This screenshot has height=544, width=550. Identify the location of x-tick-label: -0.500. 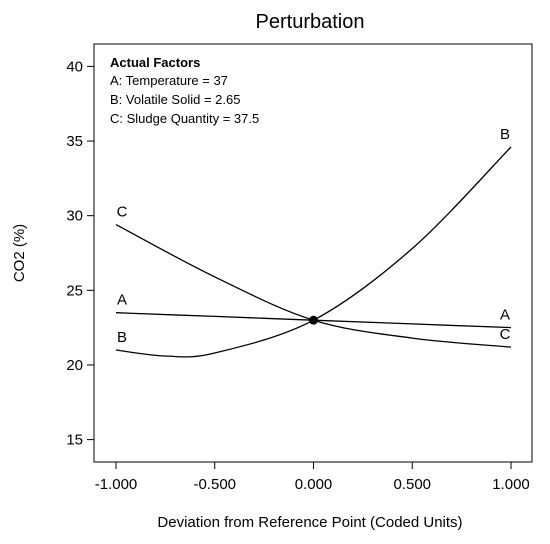
(214, 484).